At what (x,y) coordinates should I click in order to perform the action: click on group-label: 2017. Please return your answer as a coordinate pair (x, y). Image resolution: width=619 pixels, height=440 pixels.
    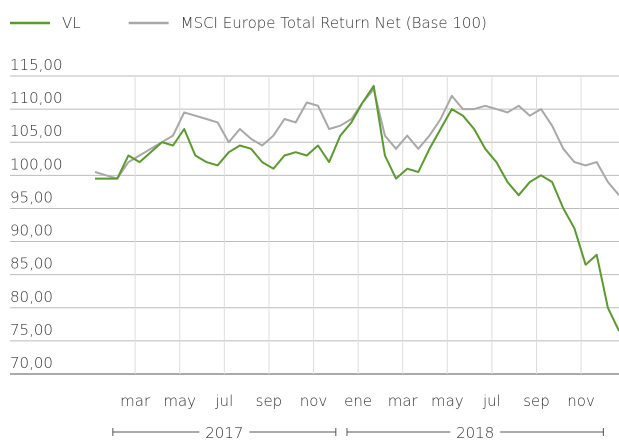
    Looking at the image, I should click on (224, 432).